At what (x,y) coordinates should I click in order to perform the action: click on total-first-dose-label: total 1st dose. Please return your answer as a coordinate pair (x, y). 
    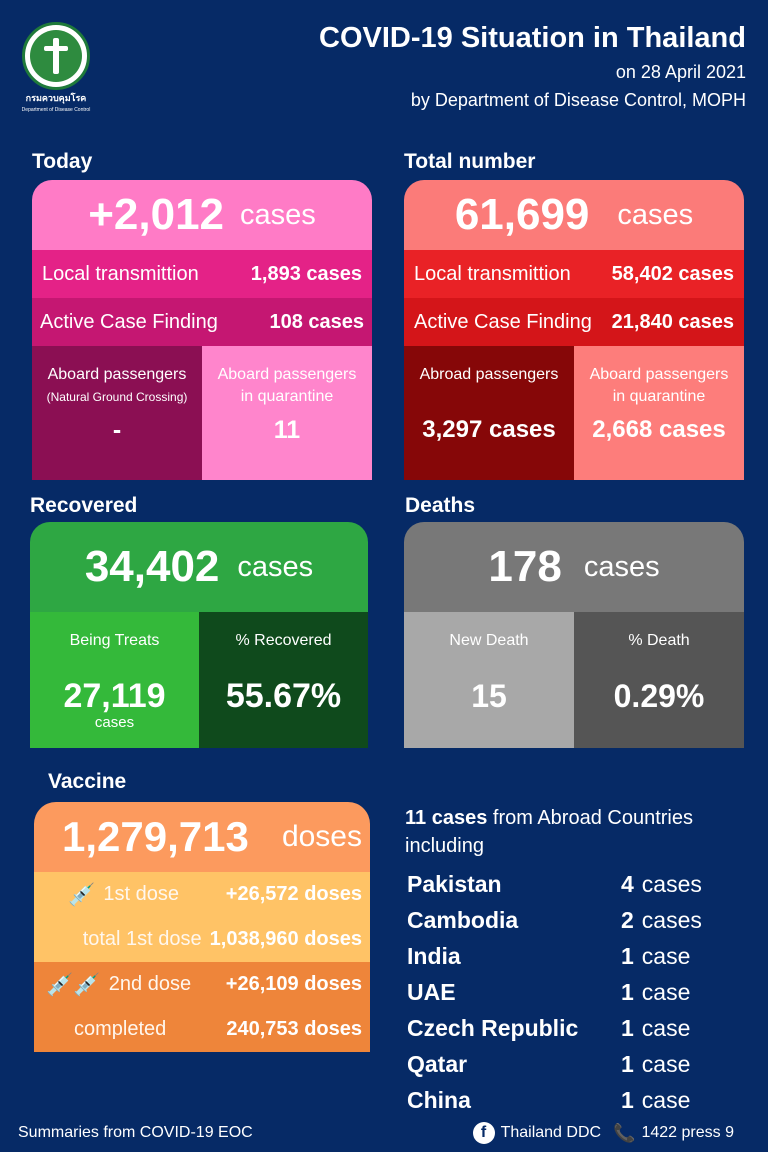
    Looking at the image, I should click on (142, 939).